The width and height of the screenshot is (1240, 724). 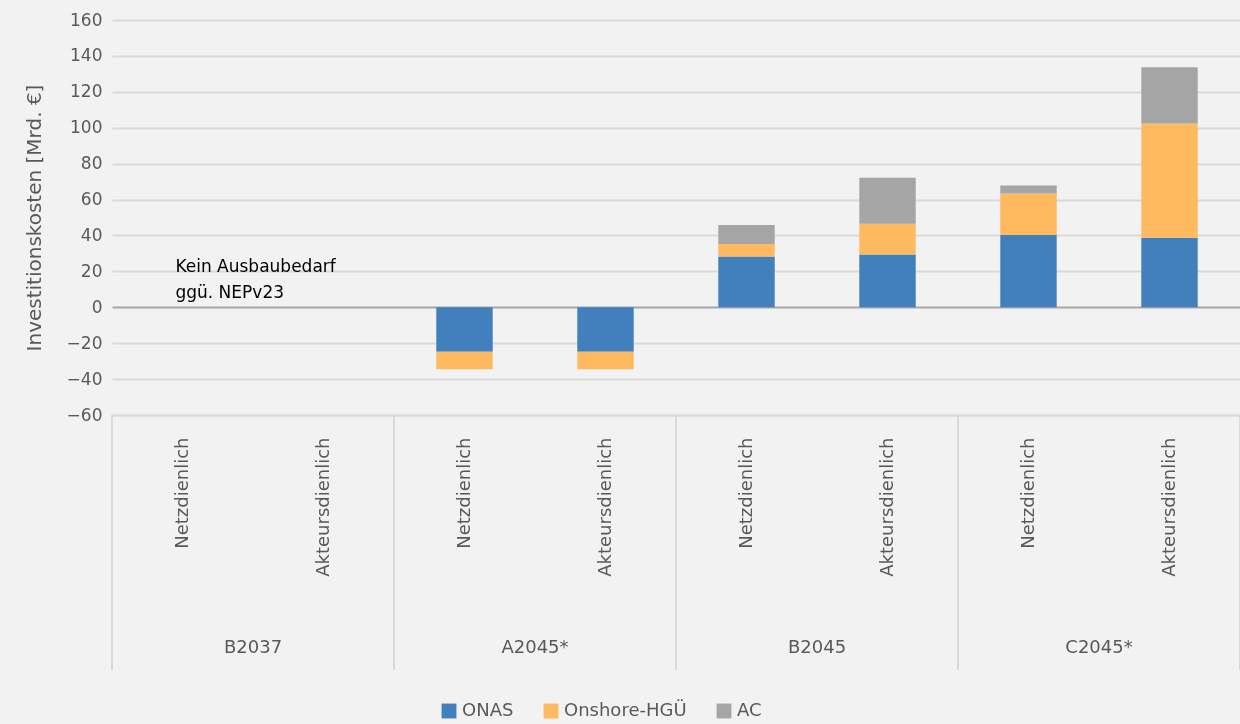 What do you see at coordinates (535, 646) in the screenshot?
I see `text: A2045*` at bounding box center [535, 646].